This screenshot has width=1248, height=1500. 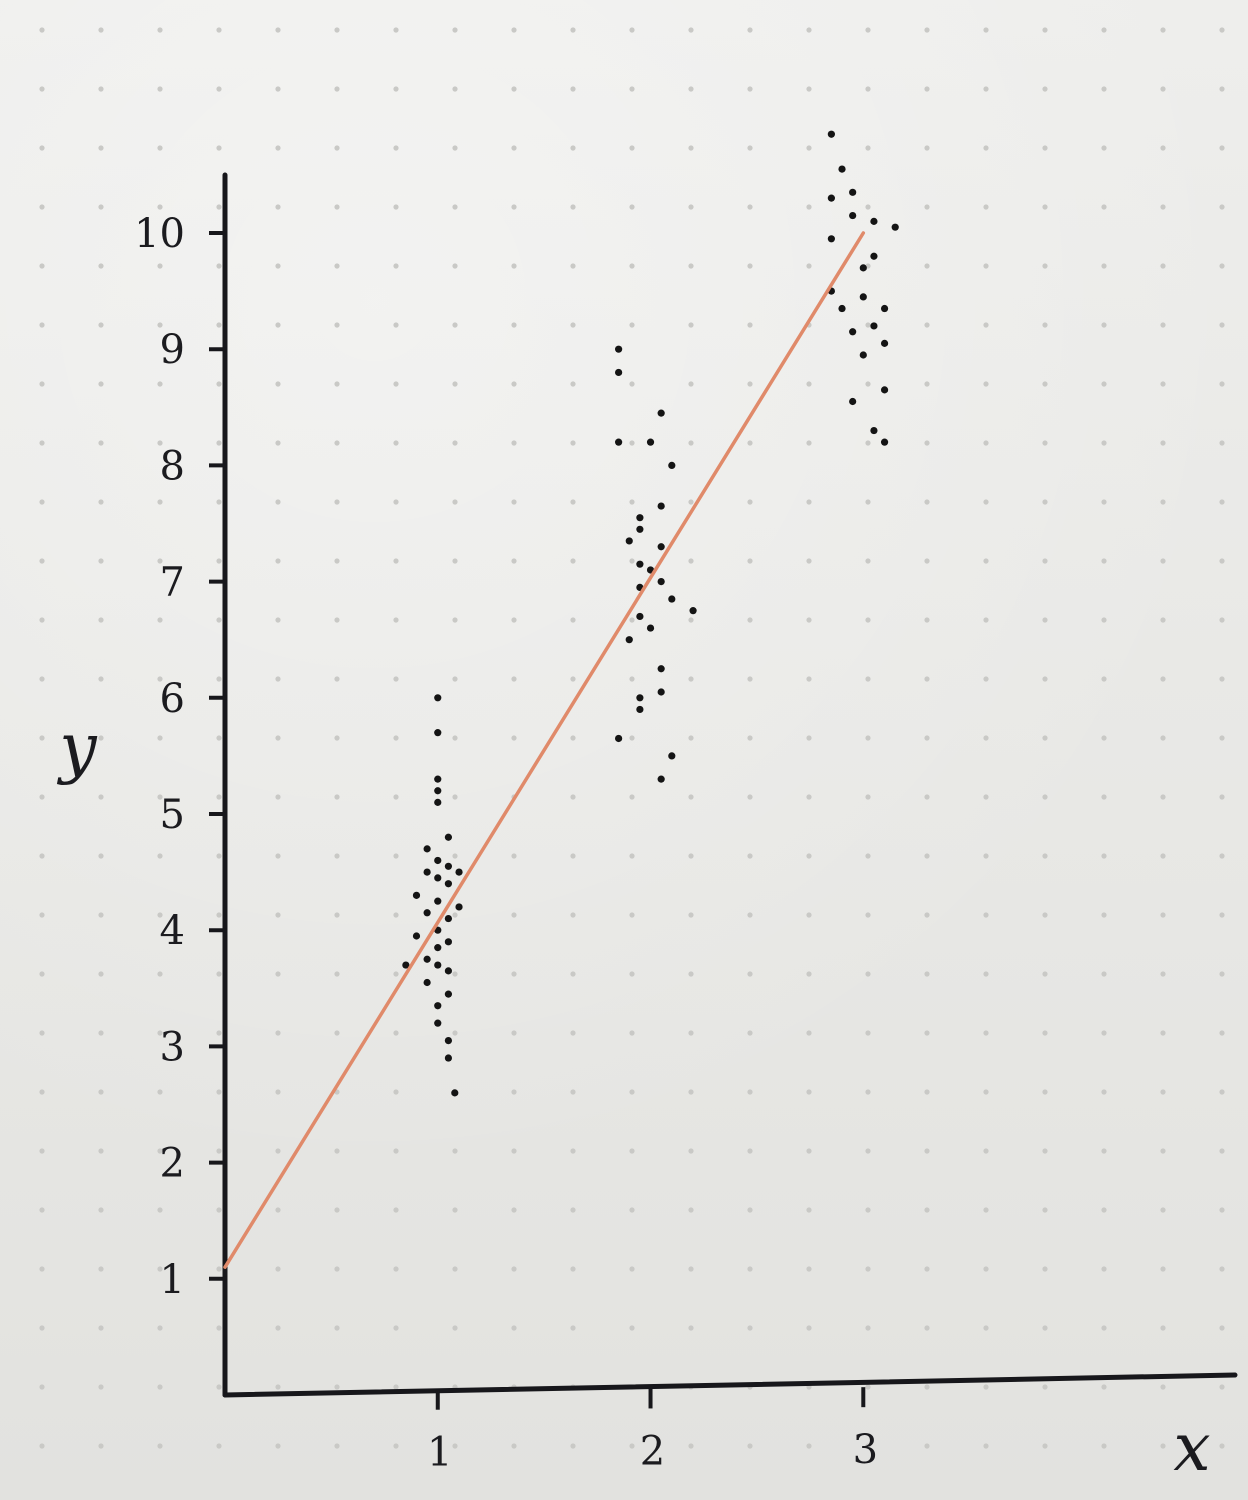 What do you see at coordinates (172, 466) in the screenshot?
I see `y-tick-label: 8` at bounding box center [172, 466].